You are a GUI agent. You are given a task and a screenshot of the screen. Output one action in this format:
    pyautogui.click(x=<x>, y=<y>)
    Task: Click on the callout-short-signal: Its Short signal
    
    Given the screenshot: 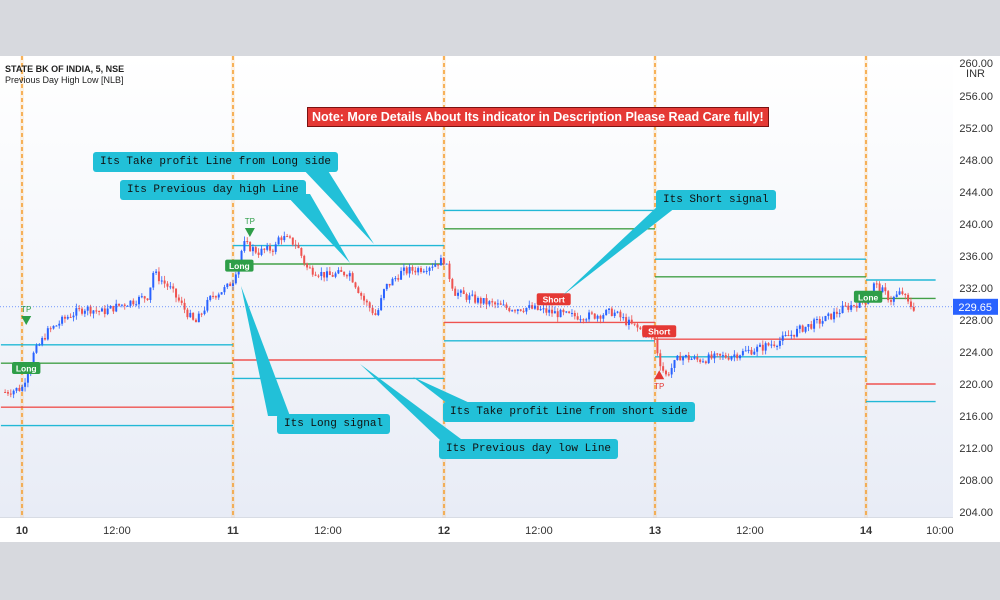 What is the action you would take?
    pyautogui.click(x=716, y=200)
    